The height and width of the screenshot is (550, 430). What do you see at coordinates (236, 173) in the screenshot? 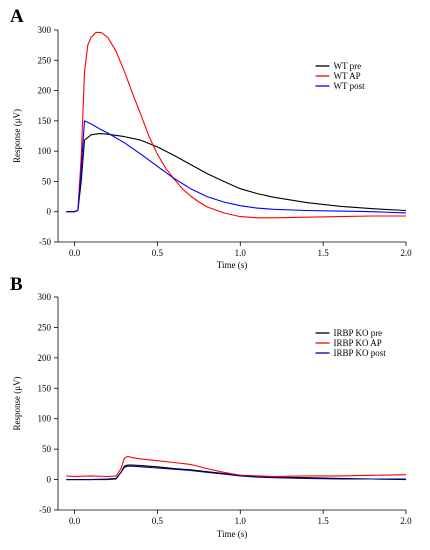
I see `series-line-wt-pre` at bounding box center [236, 173].